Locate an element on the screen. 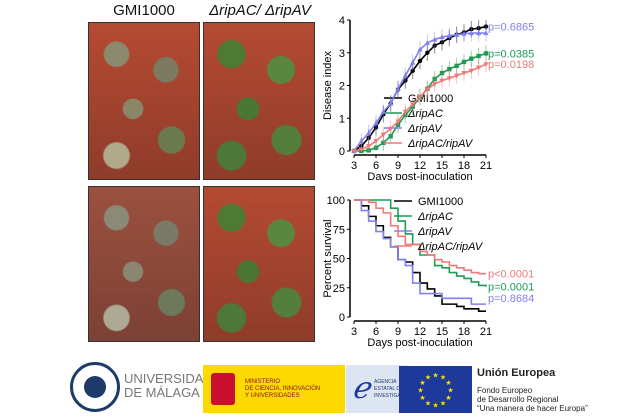  x-tick-label: 12 is located at coordinates (420, 332).